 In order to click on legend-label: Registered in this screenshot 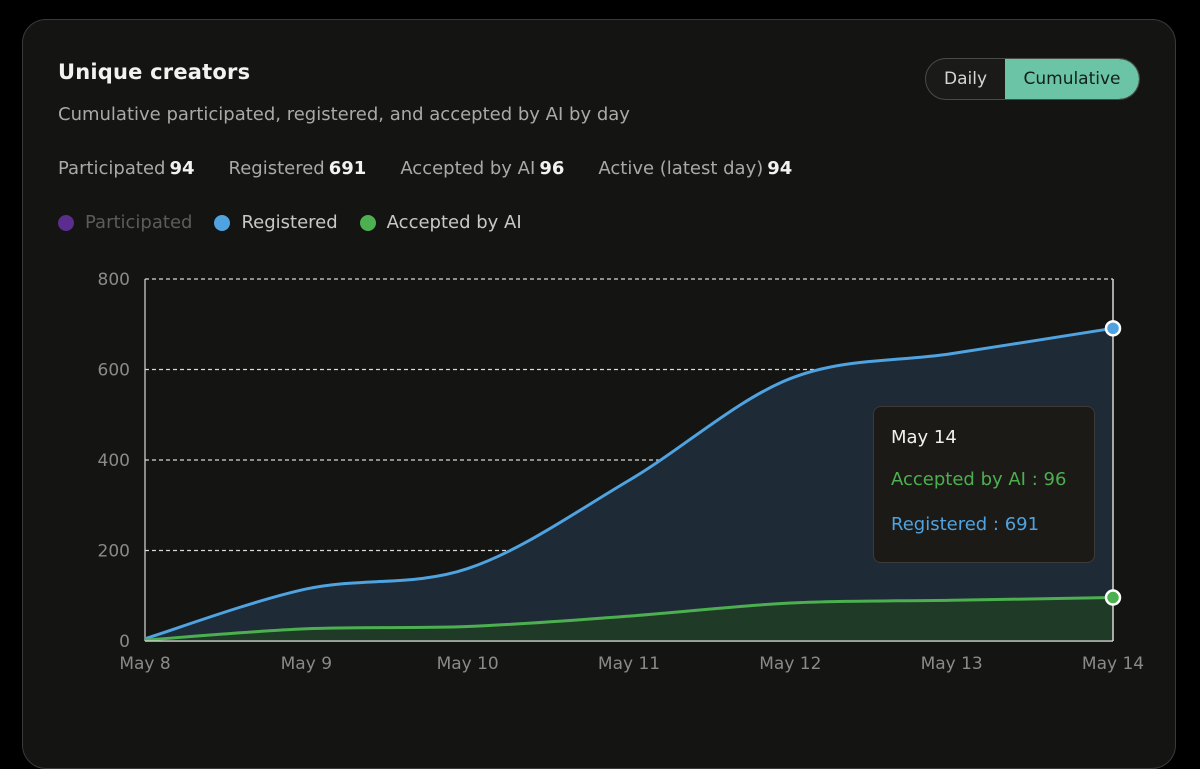, I will do `click(289, 222)`.